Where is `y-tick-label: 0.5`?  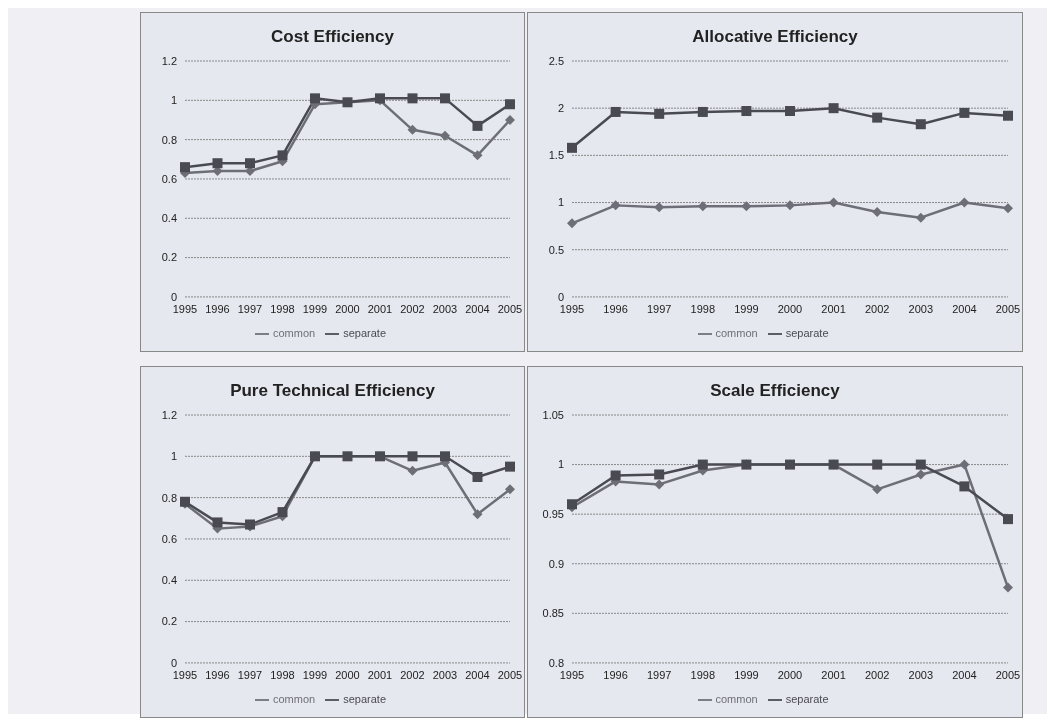 y-tick-label: 0.5 is located at coordinates (556, 249).